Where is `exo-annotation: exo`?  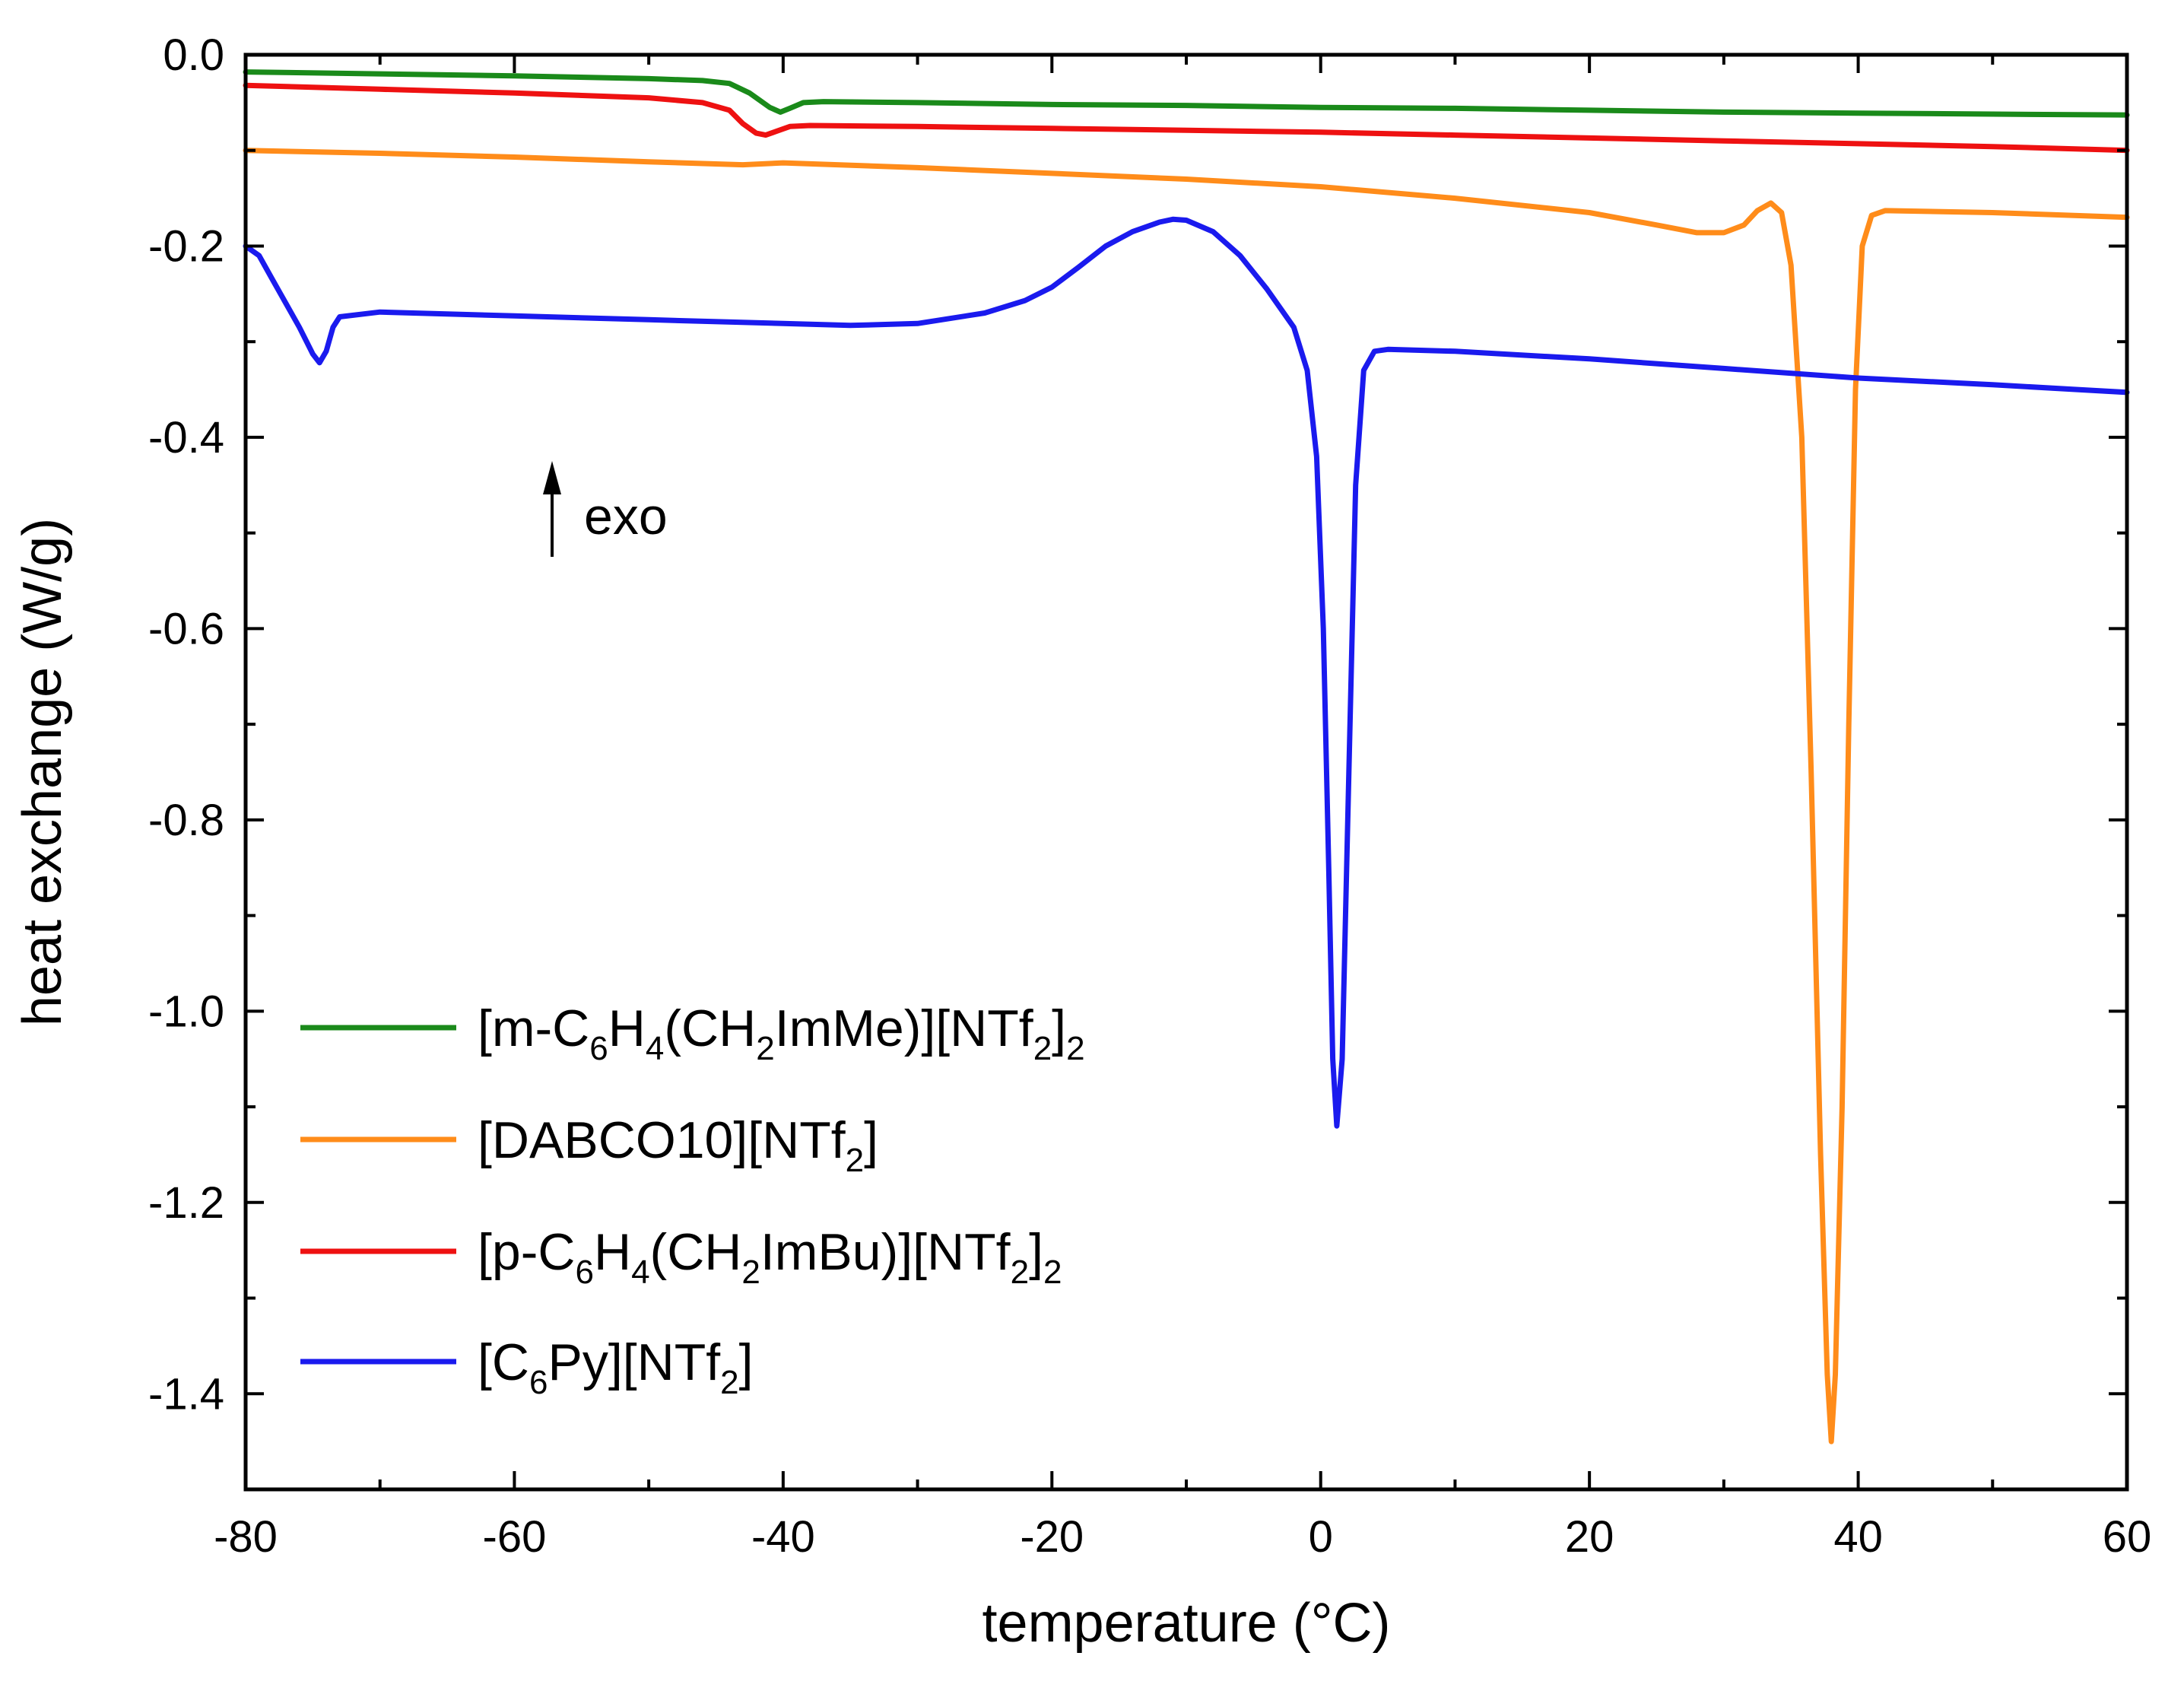 exo-annotation: exo is located at coordinates (605, 509).